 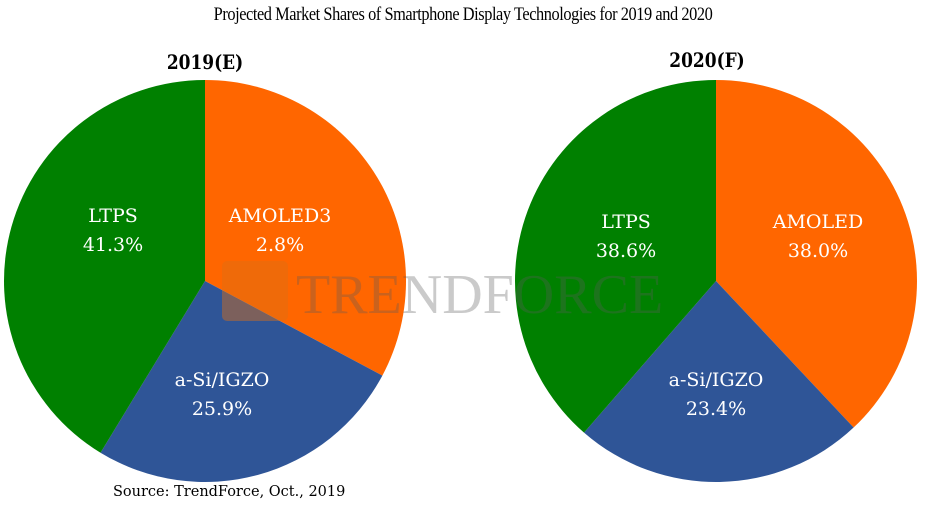 I want to click on trendforce-watermark: TRENDFORCE, so click(x=442, y=293).